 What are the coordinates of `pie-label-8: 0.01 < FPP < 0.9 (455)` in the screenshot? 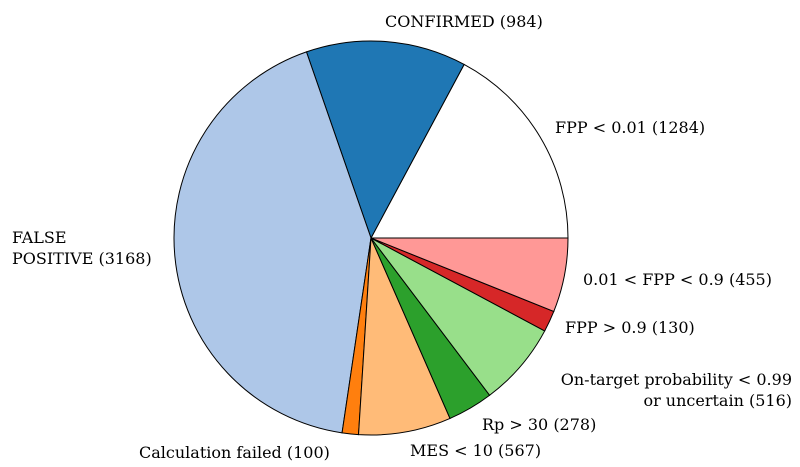 It's located at (677, 279).